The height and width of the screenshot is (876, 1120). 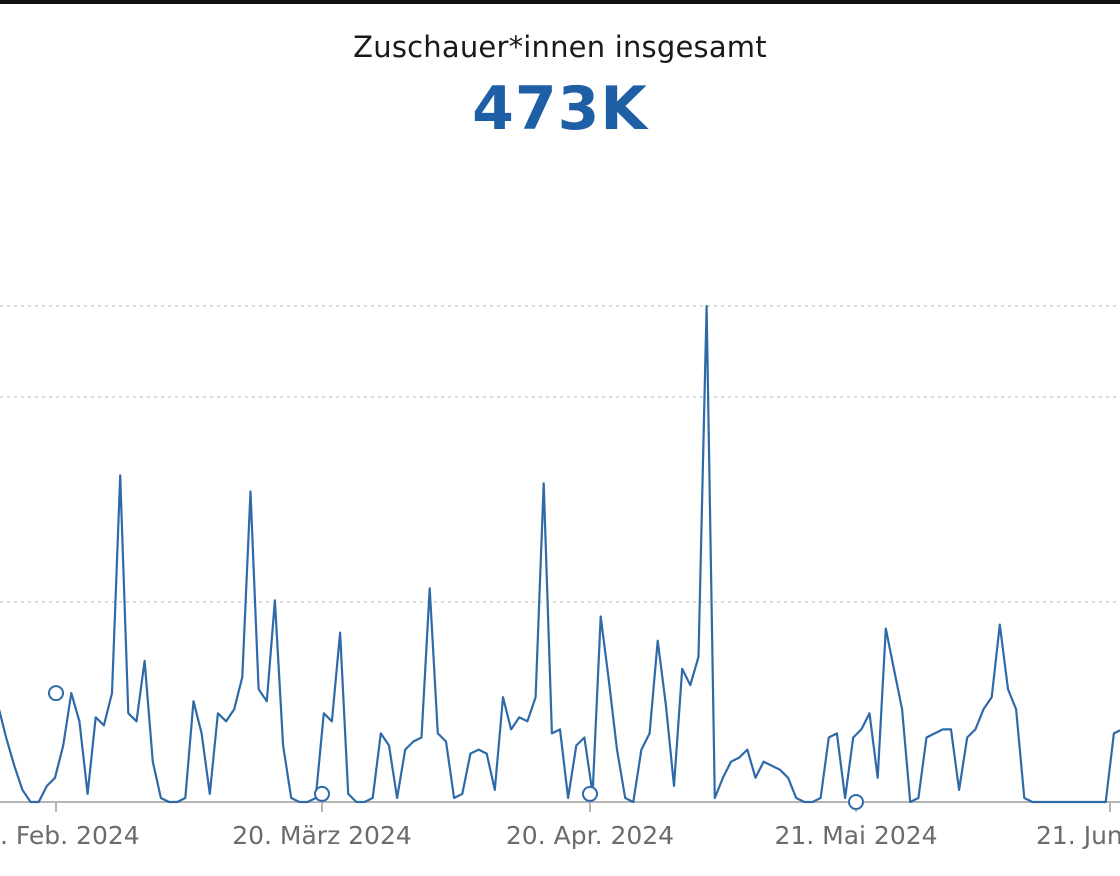 I want to click on x-tick-label-0: . Feb. 2024, so click(x=70, y=835).